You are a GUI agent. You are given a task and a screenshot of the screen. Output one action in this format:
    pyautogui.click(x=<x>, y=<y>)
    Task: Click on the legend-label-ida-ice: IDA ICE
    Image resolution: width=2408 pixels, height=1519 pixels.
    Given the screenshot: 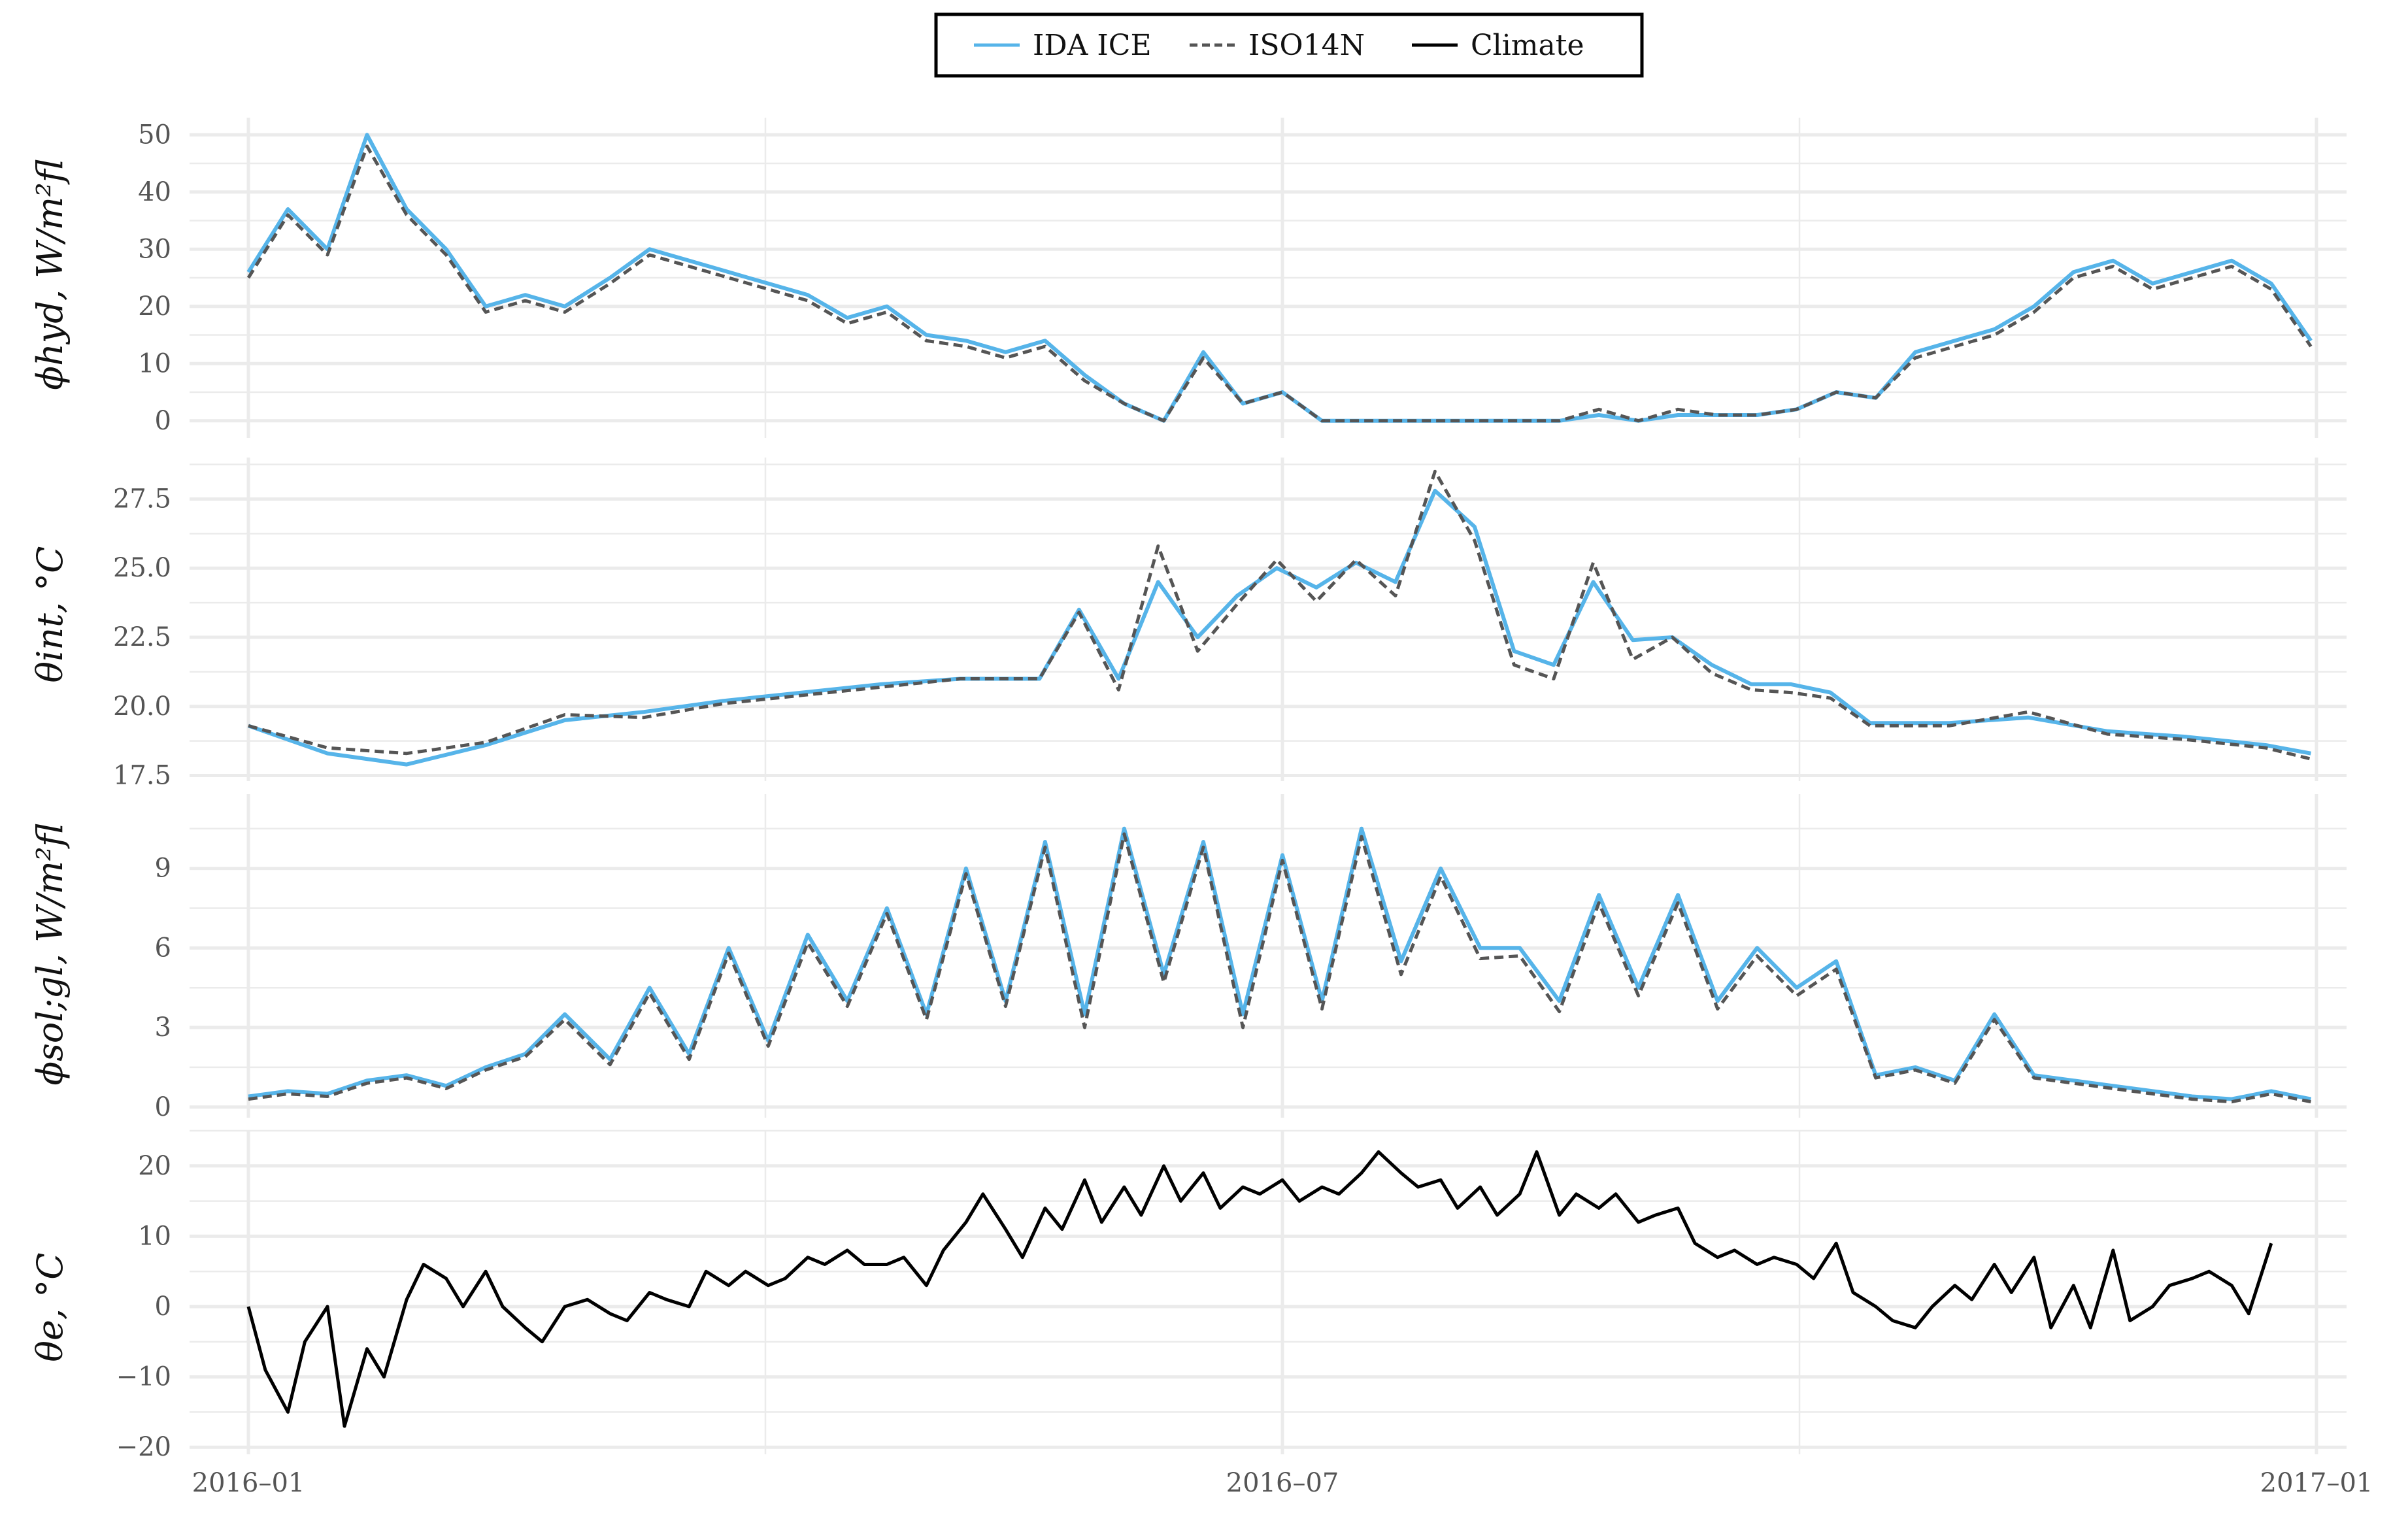 What is the action you would take?
    pyautogui.click(x=1092, y=45)
    